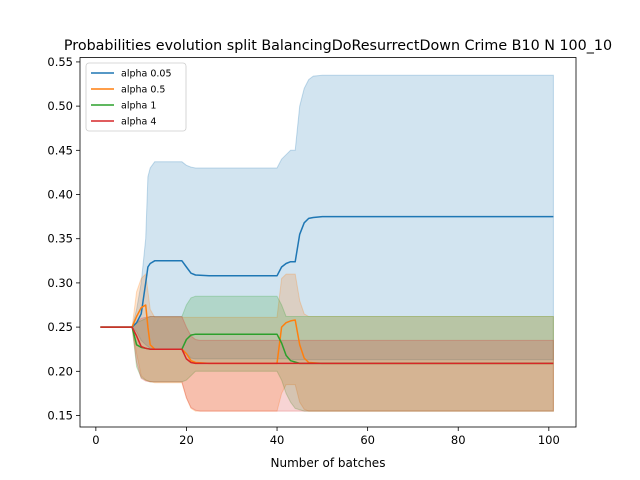  What do you see at coordinates (60, 150) in the screenshot?
I see `y-tick-label: 0.45` at bounding box center [60, 150].